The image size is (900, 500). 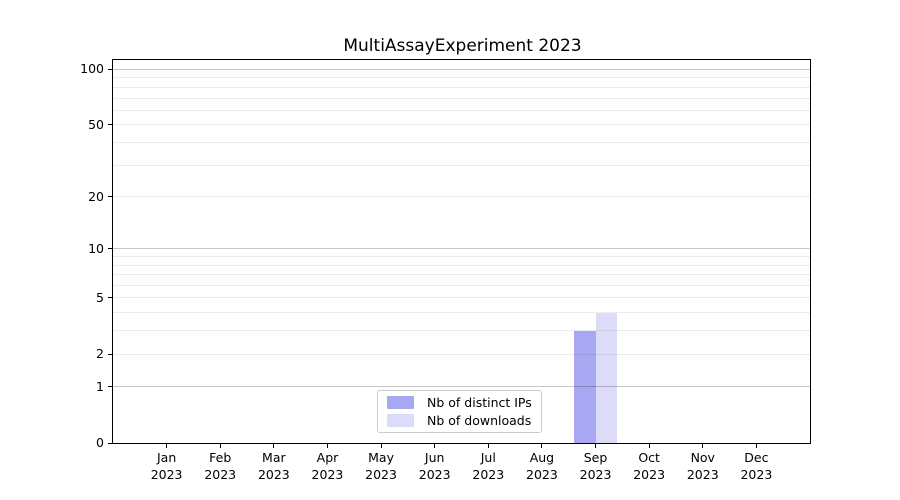 What do you see at coordinates (166, 457) in the screenshot?
I see `x-tick-month: Jan` at bounding box center [166, 457].